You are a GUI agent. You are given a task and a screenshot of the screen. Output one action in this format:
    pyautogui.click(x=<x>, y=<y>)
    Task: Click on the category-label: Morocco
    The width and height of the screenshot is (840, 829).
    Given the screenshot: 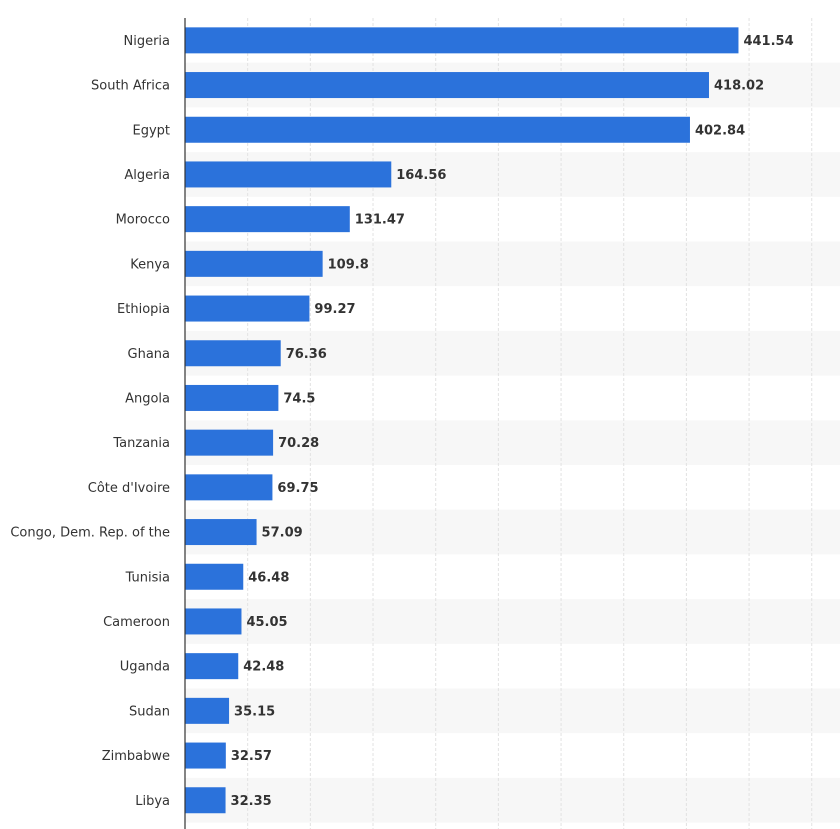 What is the action you would take?
    pyautogui.click(x=143, y=220)
    